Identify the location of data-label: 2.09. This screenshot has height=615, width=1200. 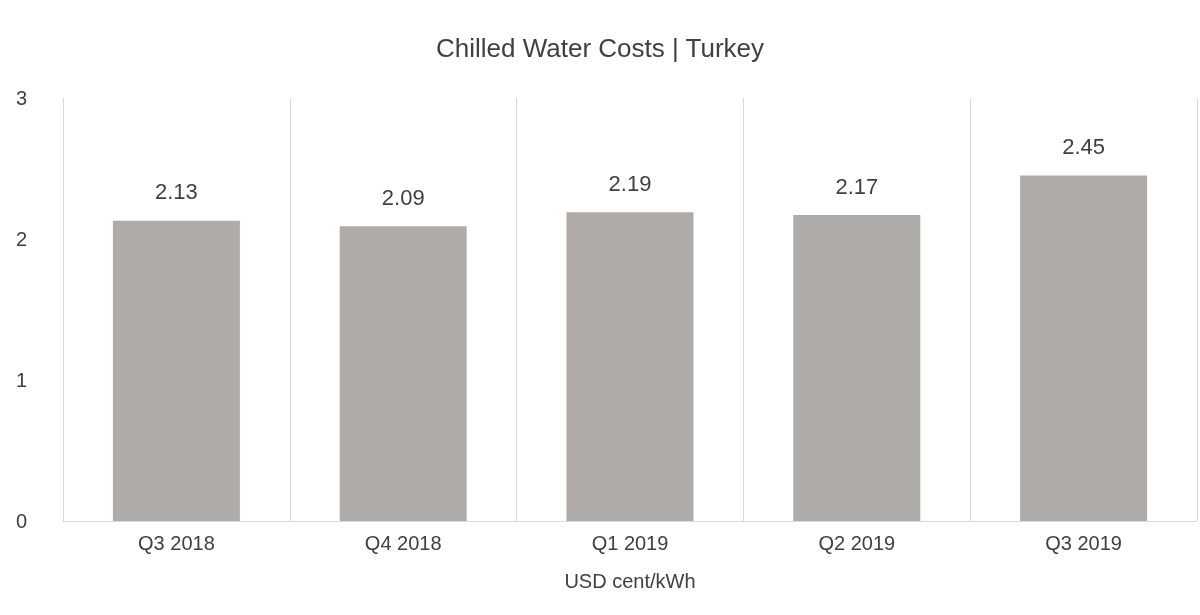
(403, 197).